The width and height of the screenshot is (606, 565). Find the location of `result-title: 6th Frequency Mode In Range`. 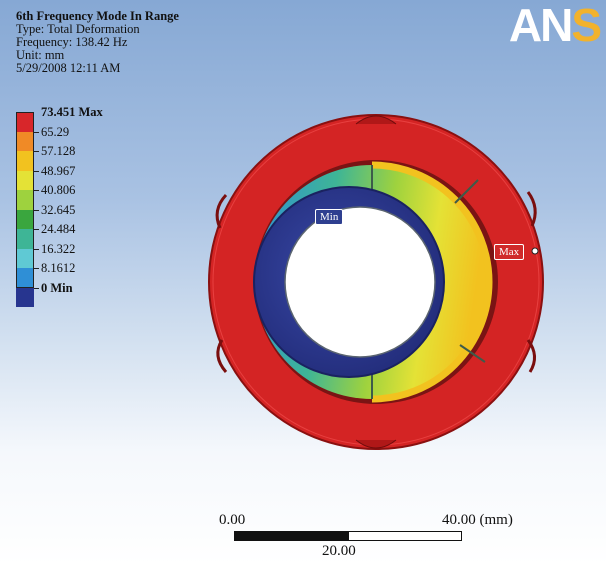

result-title: 6th Frequency Mode In Range is located at coordinates (97, 16).